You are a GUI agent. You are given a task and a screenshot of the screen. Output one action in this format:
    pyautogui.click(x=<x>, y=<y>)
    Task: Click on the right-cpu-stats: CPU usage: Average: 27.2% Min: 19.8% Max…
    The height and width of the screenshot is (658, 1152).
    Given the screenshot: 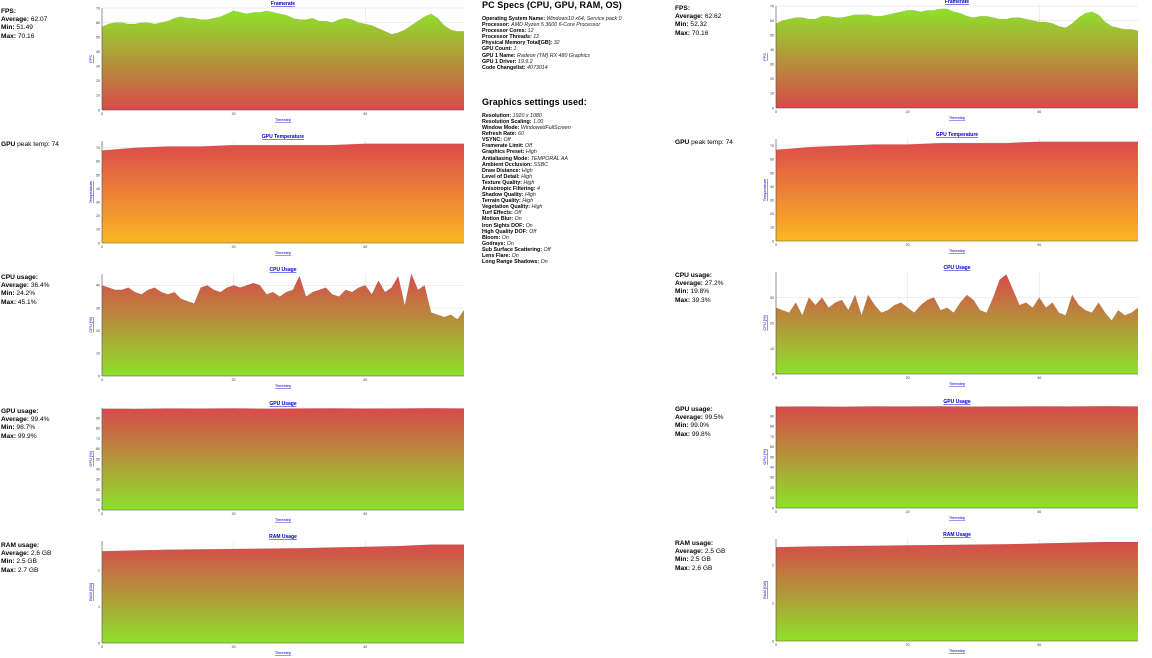 What is the action you would take?
    pyautogui.click(x=699, y=288)
    